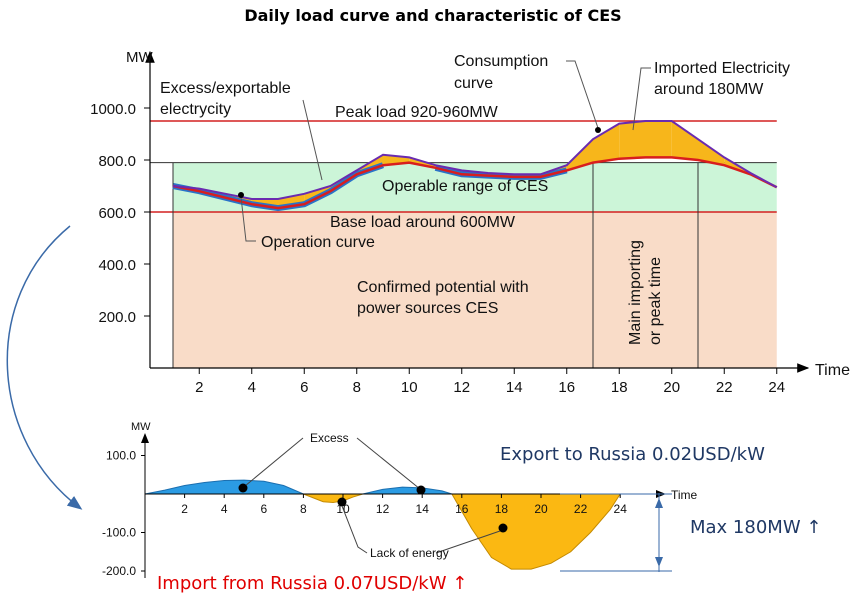 The height and width of the screenshot is (604, 866). What do you see at coordinates (139, 57) in the screenshot?
I see `top-y-axis-label: MW` at bounding box center [139, 57].